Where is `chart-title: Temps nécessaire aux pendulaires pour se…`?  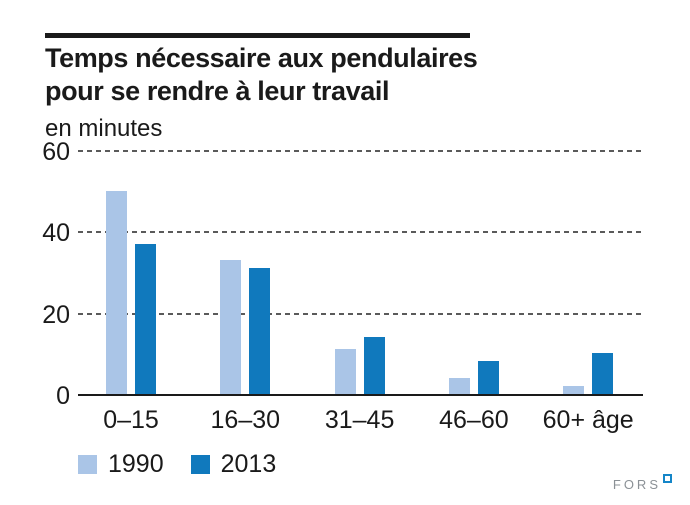 chart-title: Temps nécessaire aux pendulaires pour se… is located at coordinates (261, 75).